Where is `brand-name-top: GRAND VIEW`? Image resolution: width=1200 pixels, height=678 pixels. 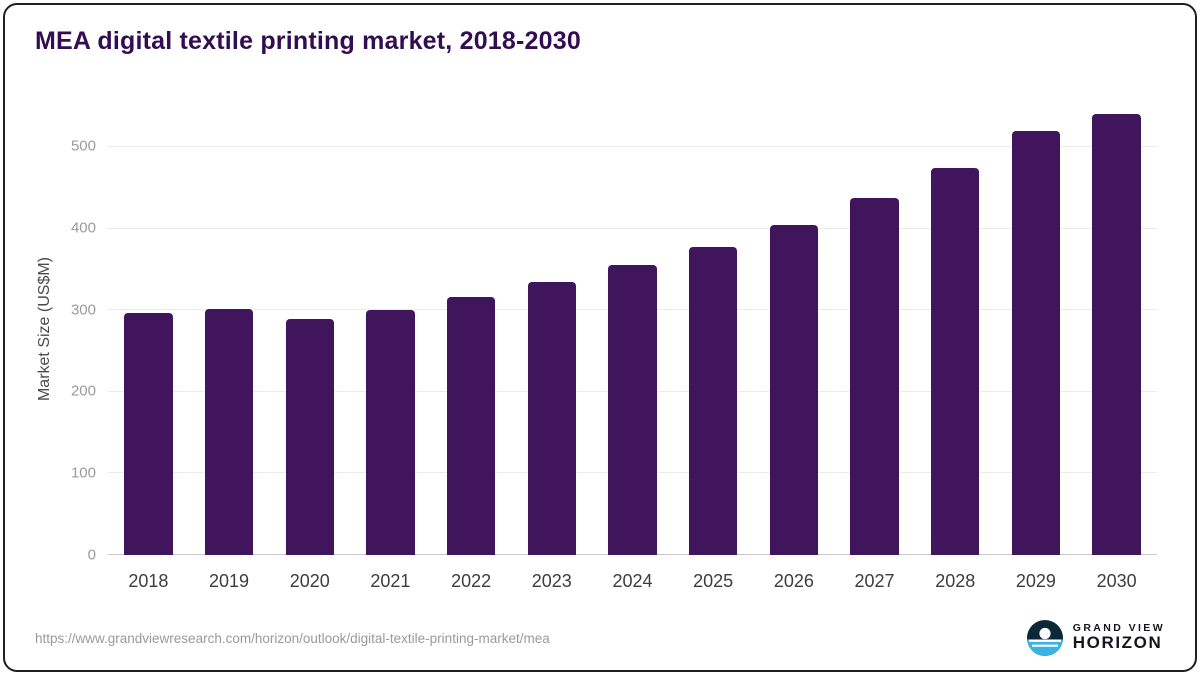 brand-name-top: GRAND VIEW is located at coordinates (1118, 627).